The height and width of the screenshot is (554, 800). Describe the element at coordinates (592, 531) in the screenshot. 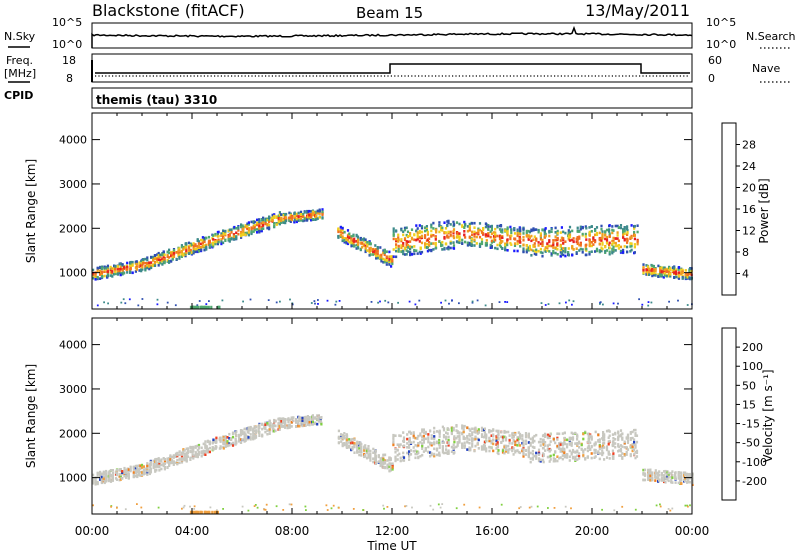

I see `x-tick-label: 20:00` at that location.